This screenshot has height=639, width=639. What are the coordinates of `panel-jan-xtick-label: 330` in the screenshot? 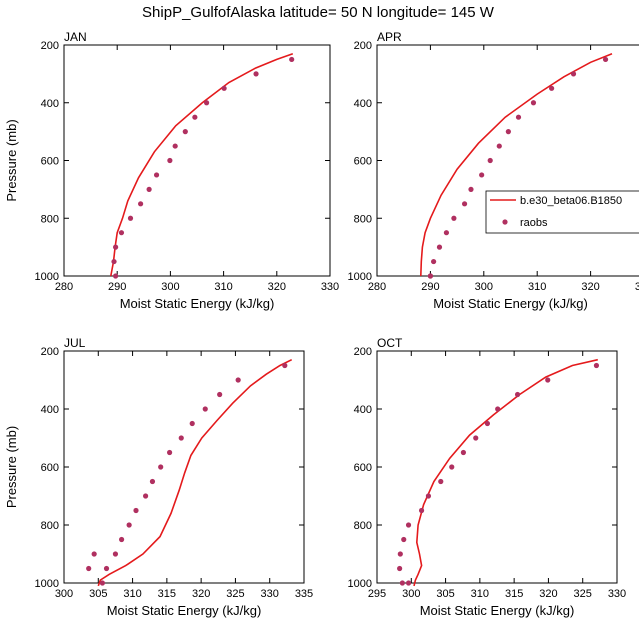 It's located at (330, 287).